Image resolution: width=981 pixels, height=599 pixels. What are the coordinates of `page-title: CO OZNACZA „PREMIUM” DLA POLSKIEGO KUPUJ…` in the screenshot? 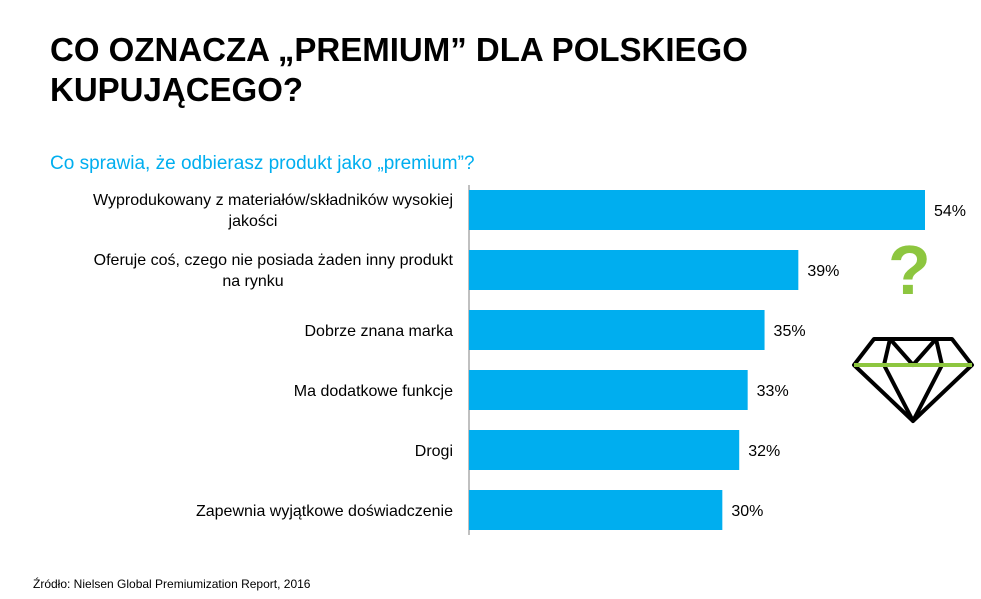 It's located at (399, 69).